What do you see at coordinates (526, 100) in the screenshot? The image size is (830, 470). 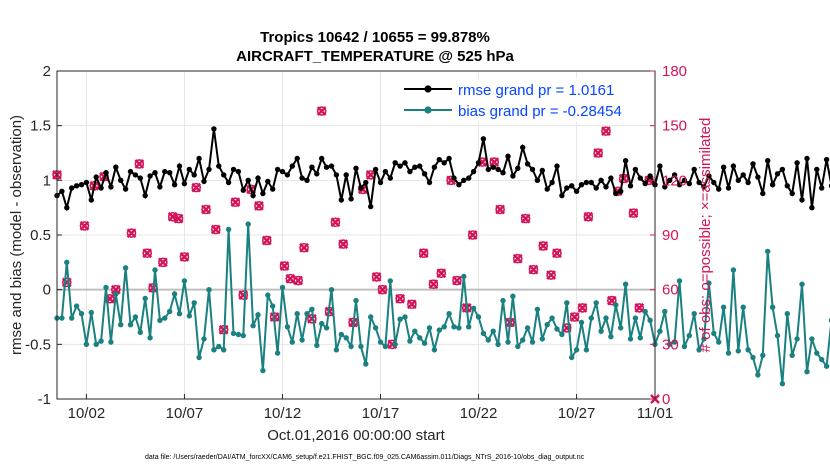 I see `legend-box` at bounding box center [526, 100].